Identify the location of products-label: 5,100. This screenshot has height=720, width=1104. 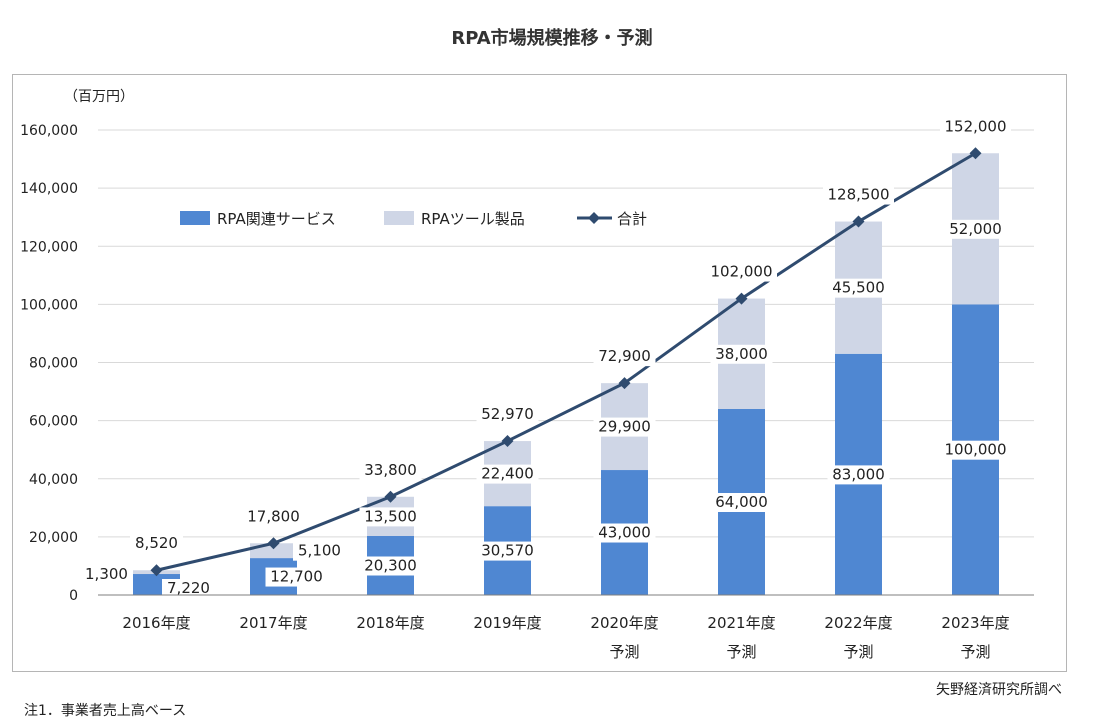
(319, 551).